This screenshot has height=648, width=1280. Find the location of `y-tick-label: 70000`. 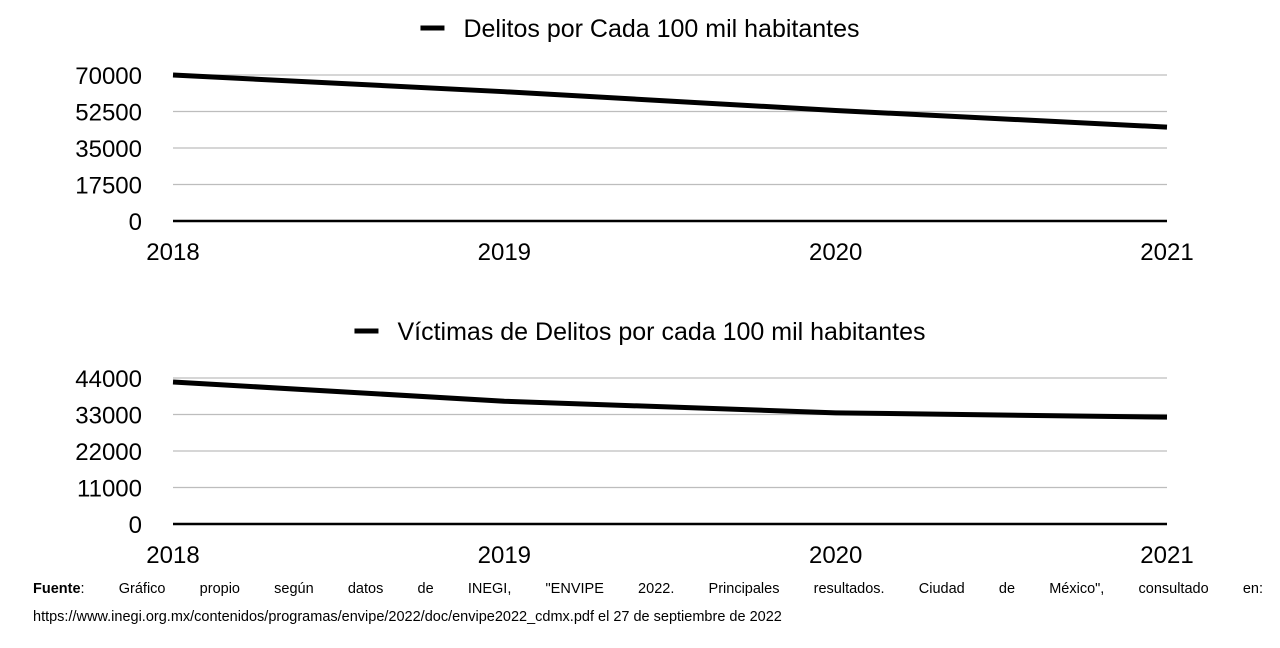

y-tick-label: 70000 is located at coordinates (108, 76).